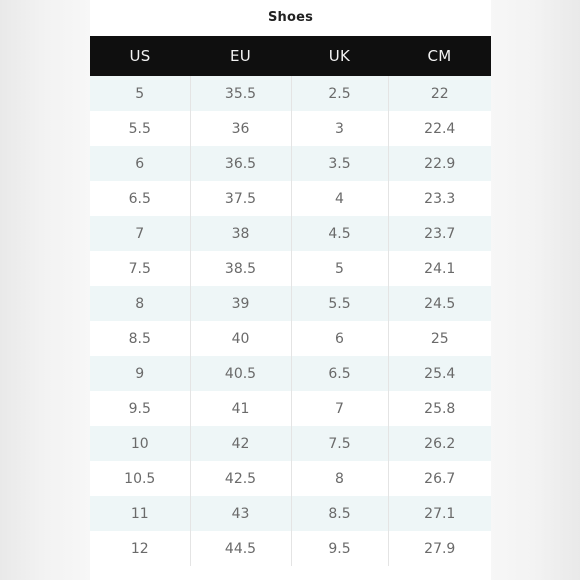  I want to click on table-row: 11 43 8.5 27.1, so click(290, 513).